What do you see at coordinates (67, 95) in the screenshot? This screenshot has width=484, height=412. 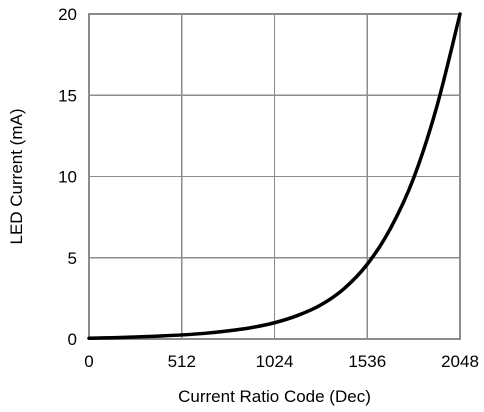 I see `y-tick-label: 15` at bounding box center [67, 95].